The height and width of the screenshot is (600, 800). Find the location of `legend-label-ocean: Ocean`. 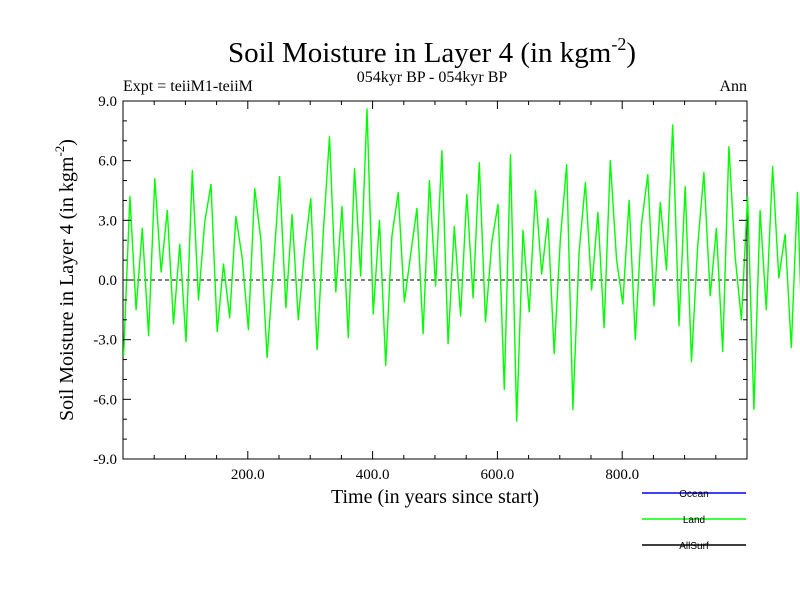

legend-label-ocean: Ocean is located at coordinates (693, 494).